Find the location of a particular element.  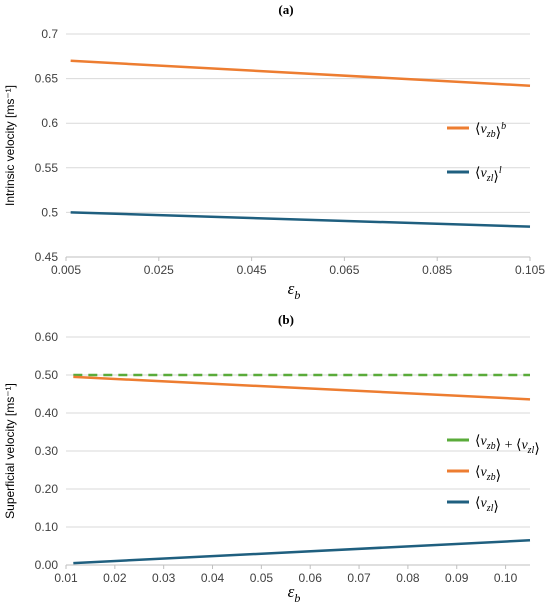

x-tick-label: 0.025 is located at coordinates (159, 270).